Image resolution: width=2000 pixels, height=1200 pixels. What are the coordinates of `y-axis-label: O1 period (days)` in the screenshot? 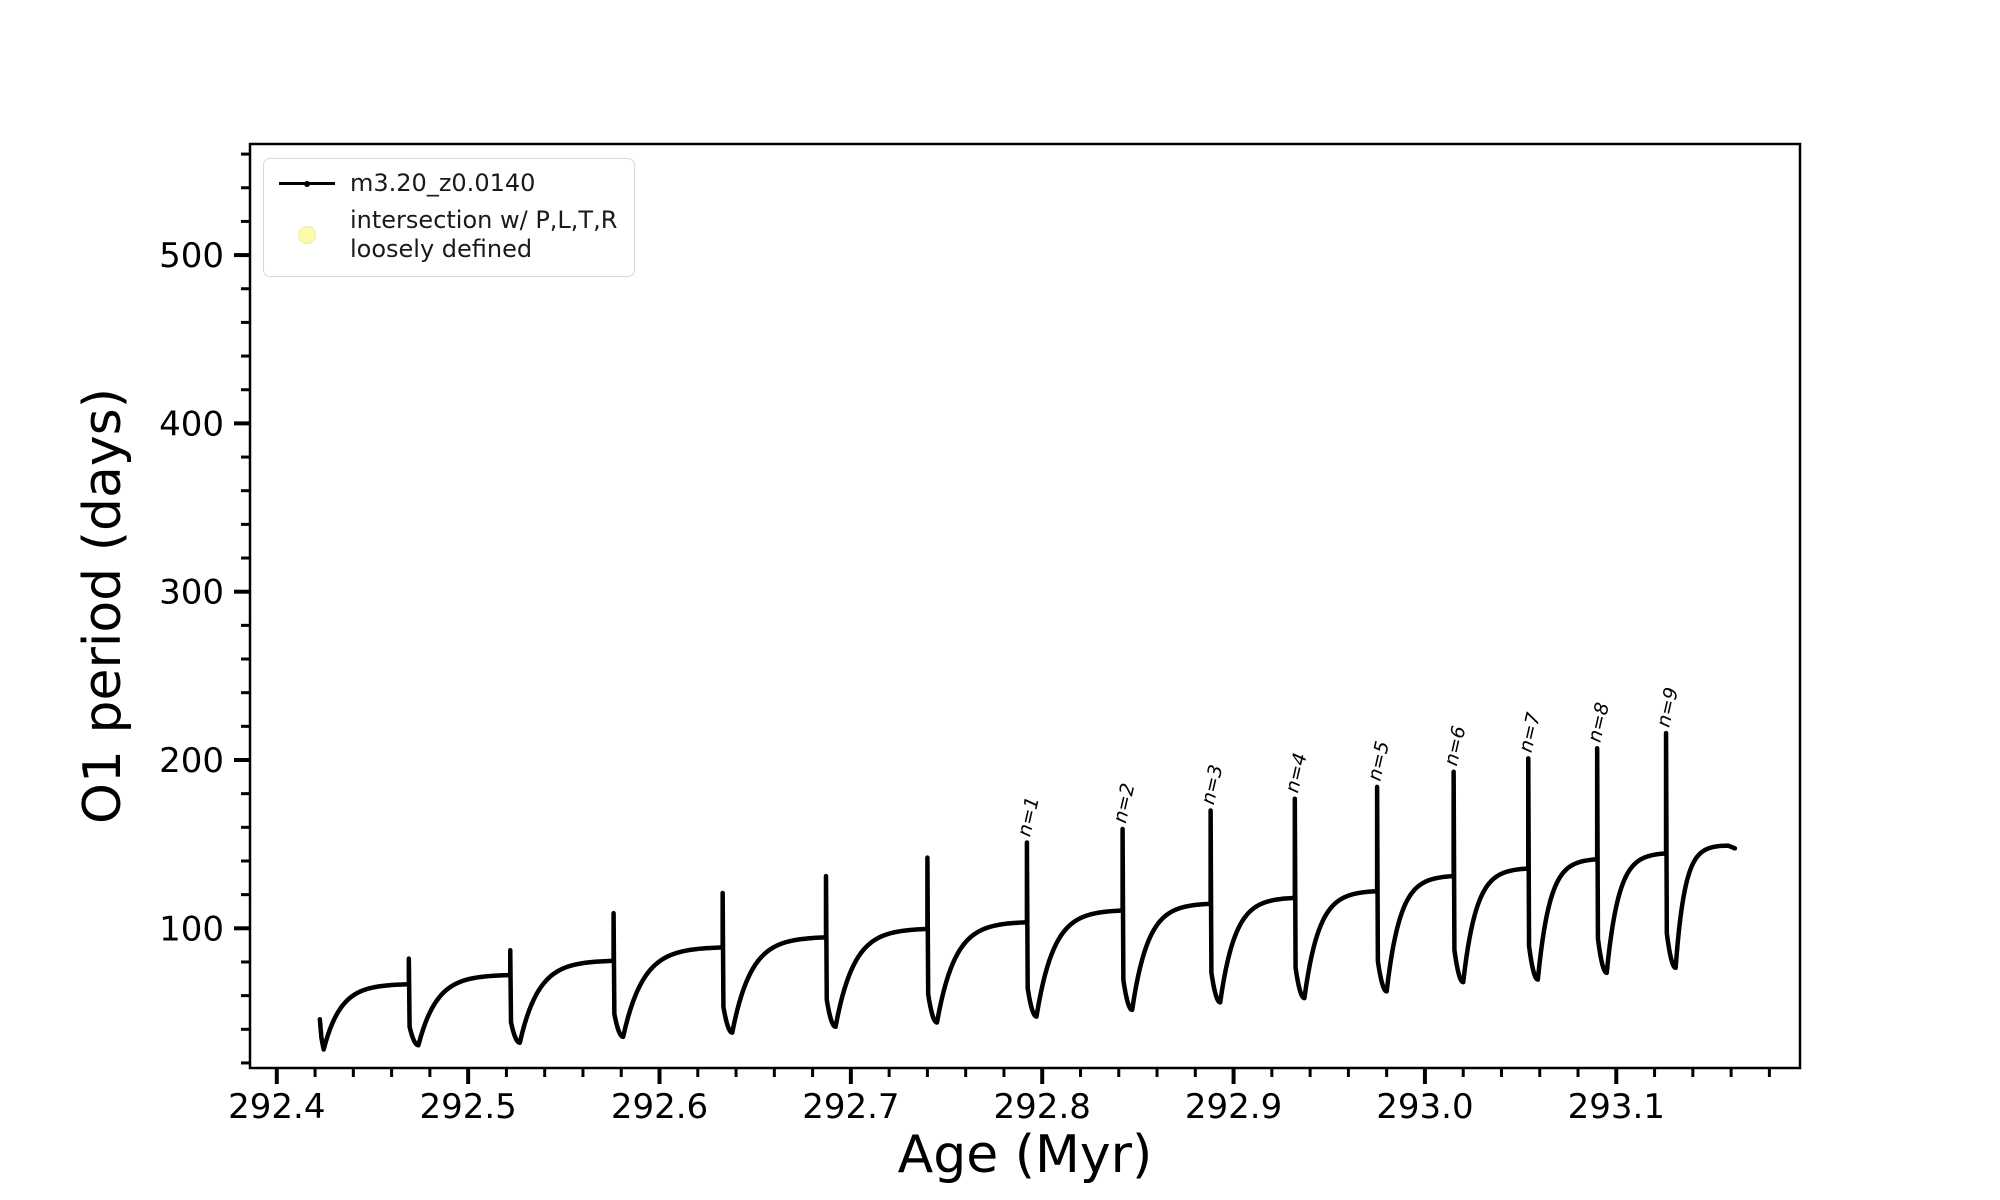 It's located at (103, 606).